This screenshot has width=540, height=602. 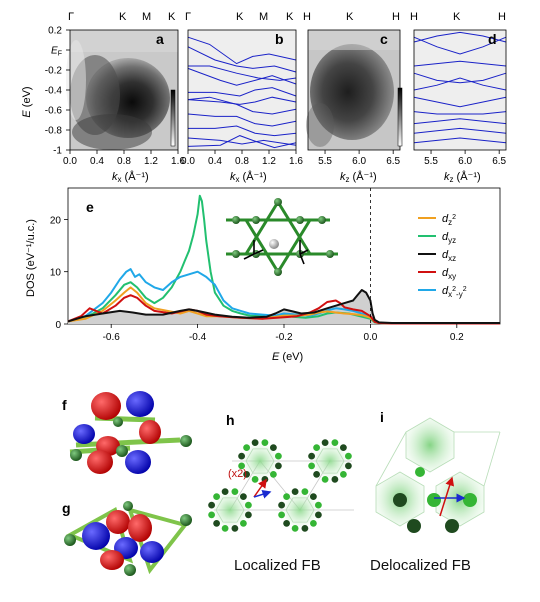 I want to click on panel-c-arpes-intensity, so click(x=353, y=88).